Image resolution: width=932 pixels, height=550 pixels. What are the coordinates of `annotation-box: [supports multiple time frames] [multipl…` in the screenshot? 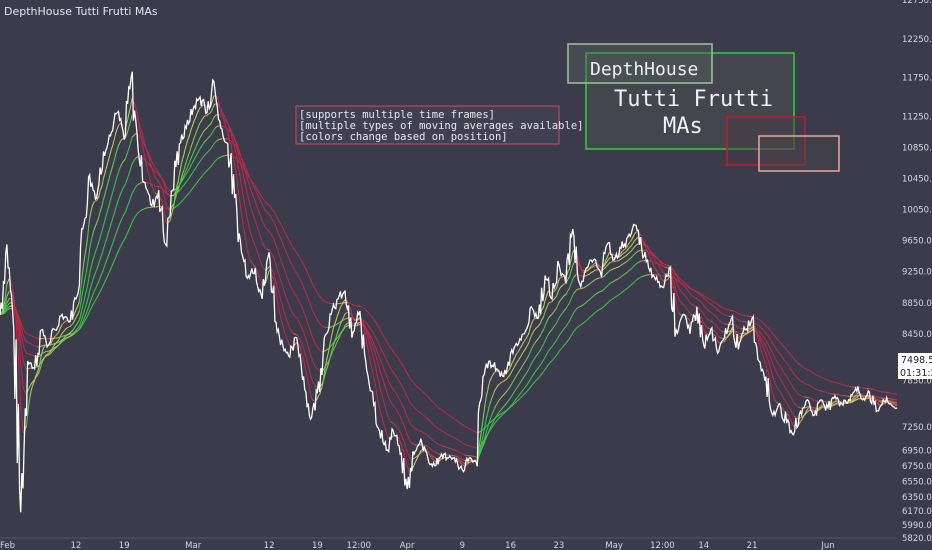 It's located at (439, 125).